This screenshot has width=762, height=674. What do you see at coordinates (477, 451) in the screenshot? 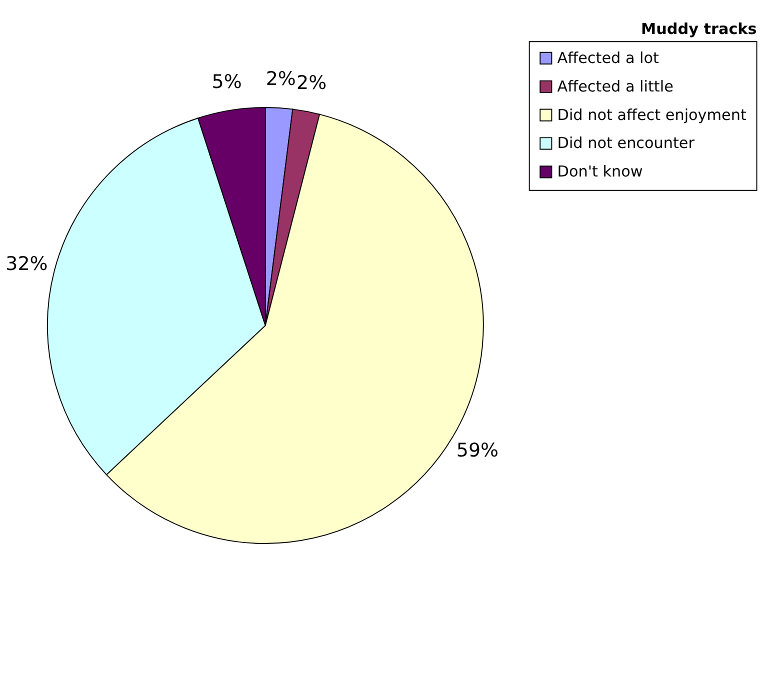
I see `data-label: 59%` at bounding box center [477, 451].